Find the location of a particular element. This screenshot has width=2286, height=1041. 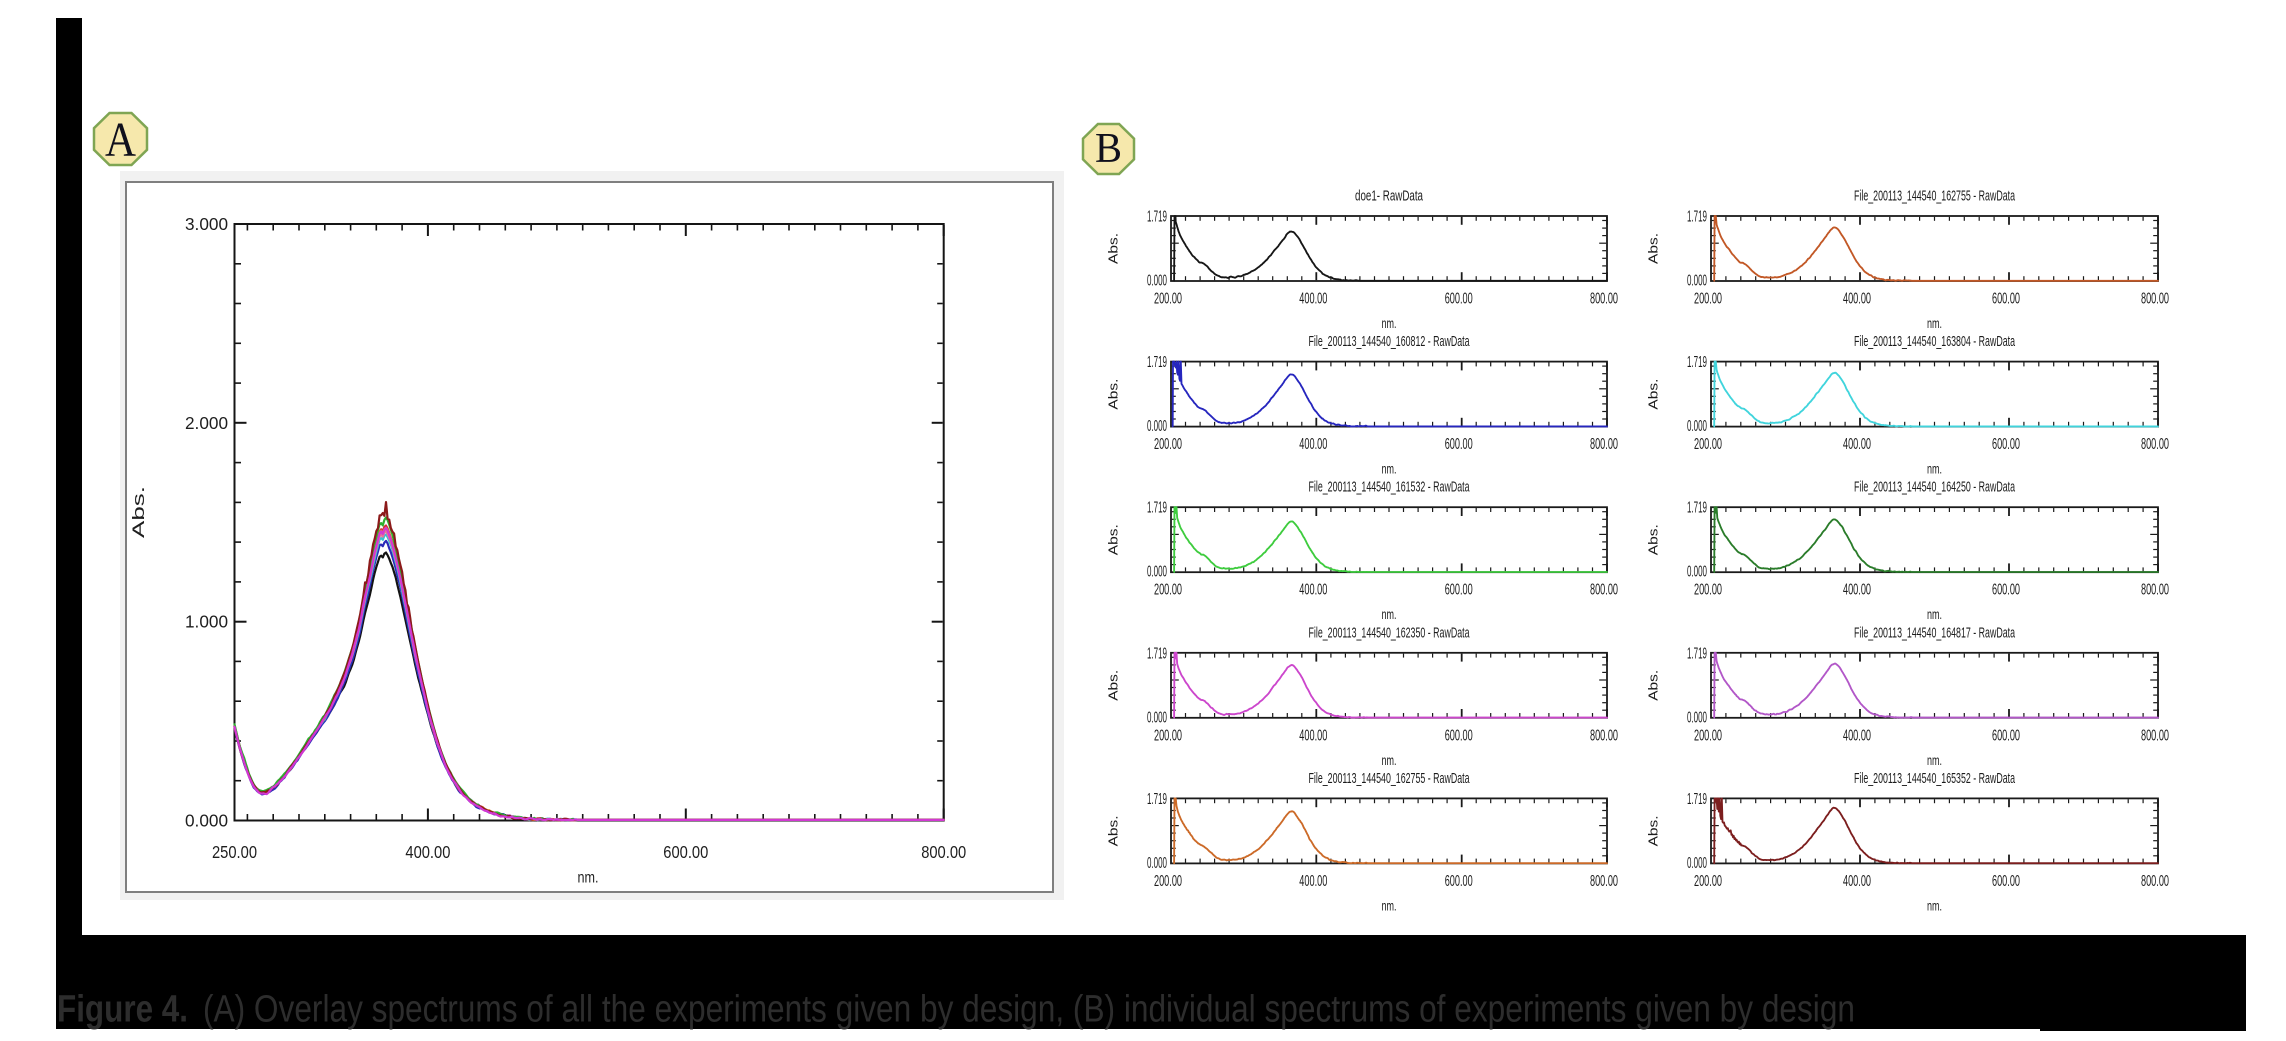

svg-text: A is located at coordinates (121, 139).